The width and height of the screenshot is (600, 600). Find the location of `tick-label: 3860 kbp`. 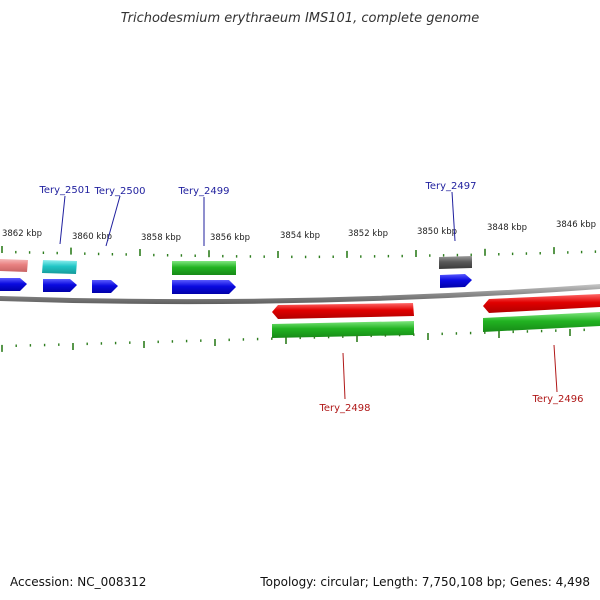

tick-label: 3860 kbp is located at coordinates (92, 237).